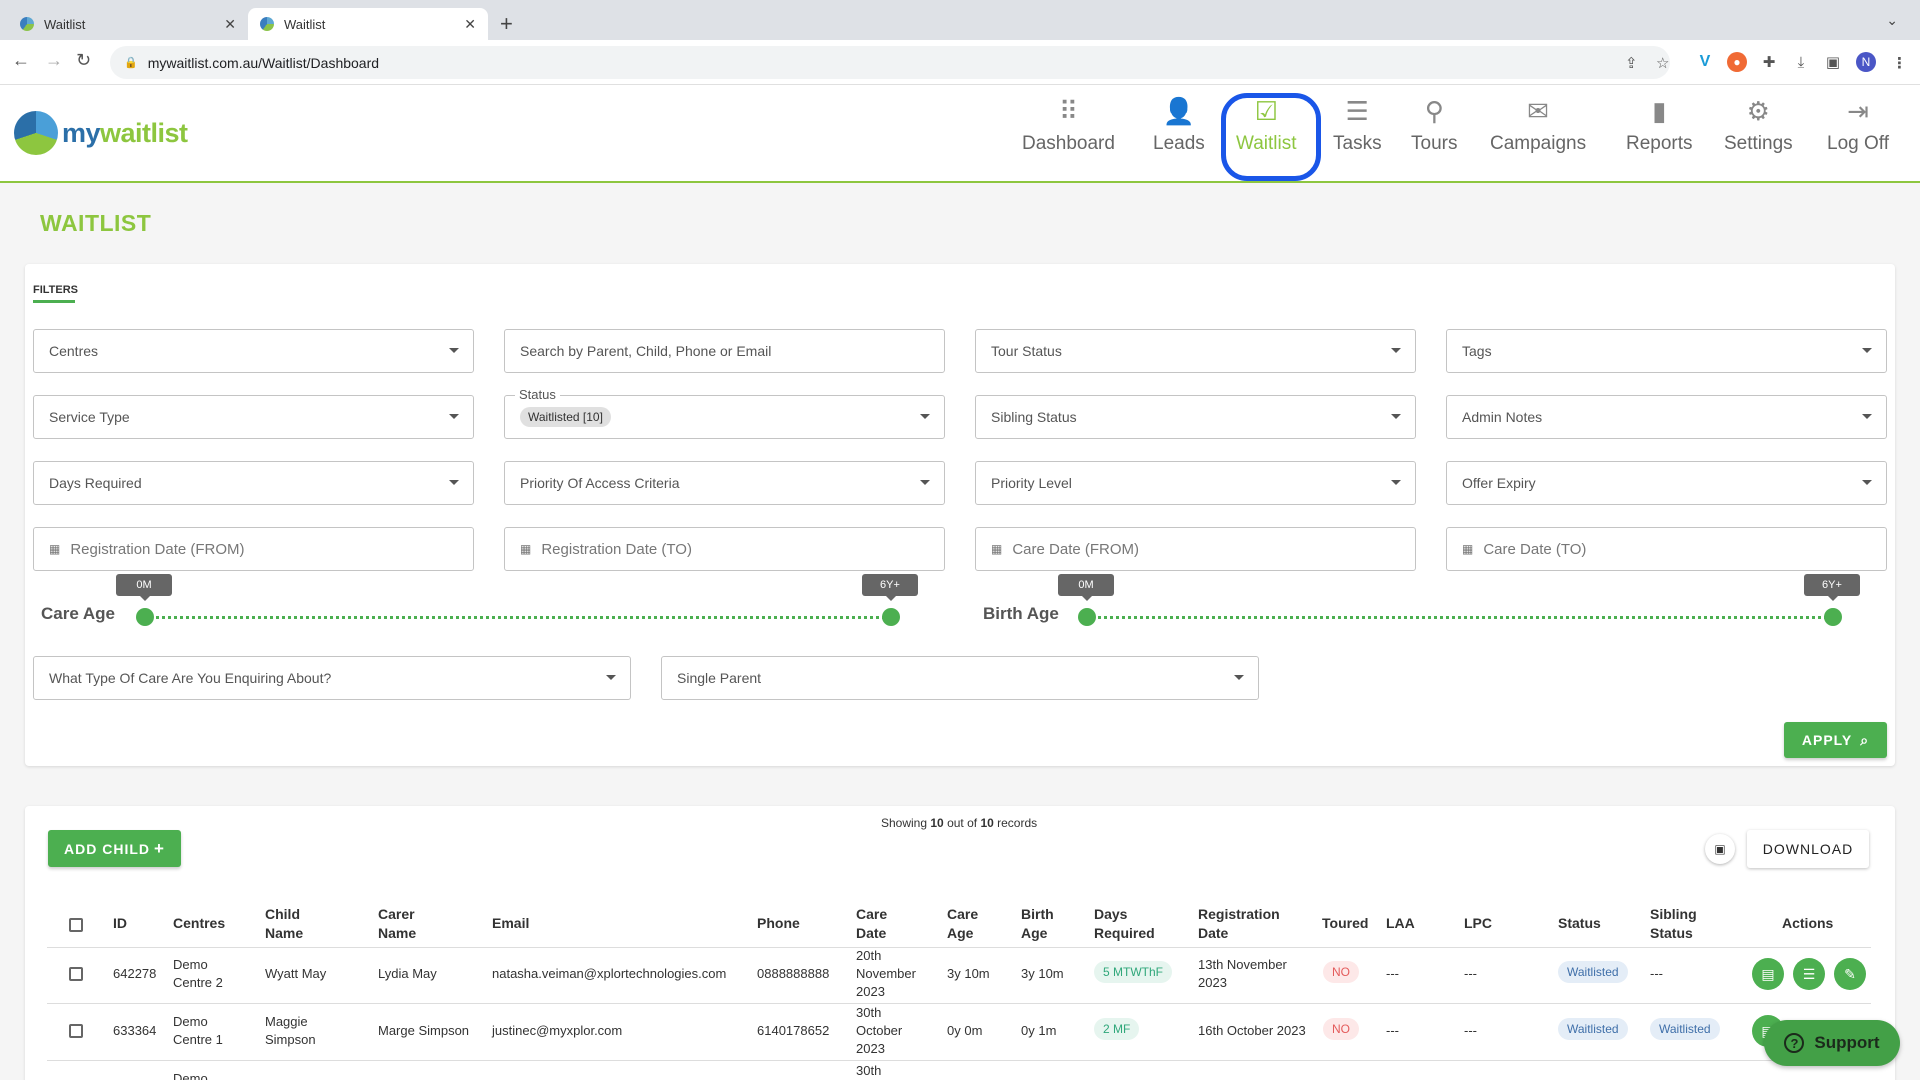  What do you see at coordinates (1111, 914) in the screenshot?
I see `header-line: Days` at bounding box center [1111, 914].